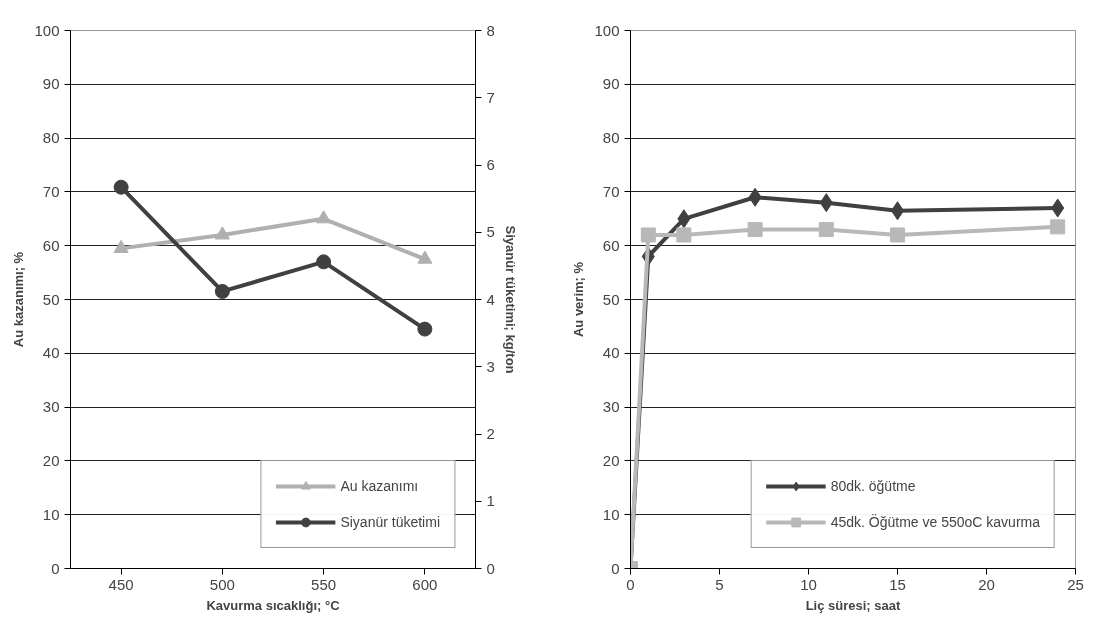  I want to click on y-axis-title: Au verim; %, so click(579, 299).